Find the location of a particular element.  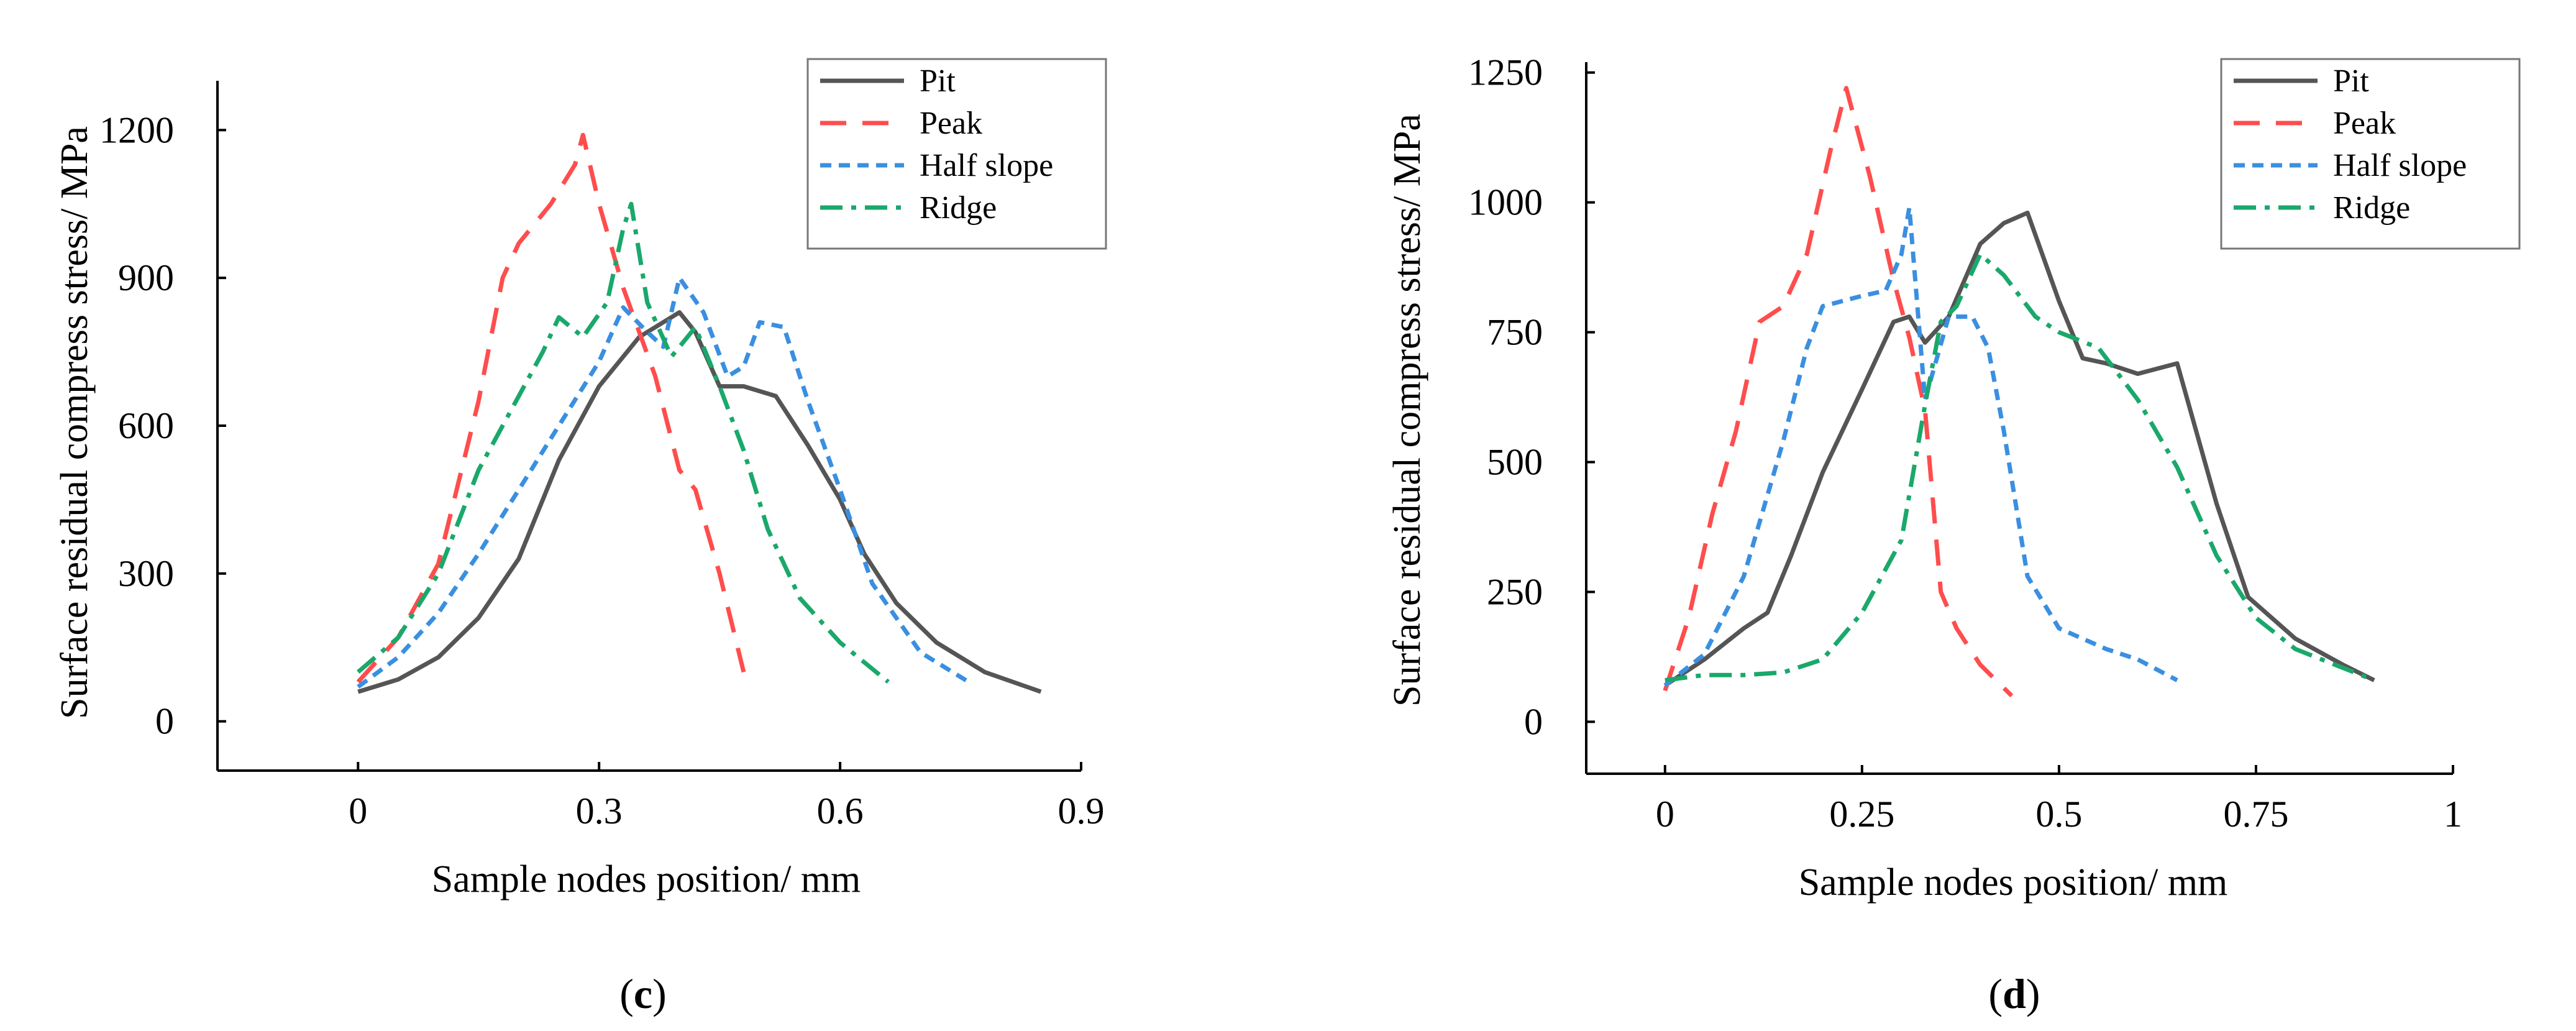

panel-caption-d: (d) is located at coordinates (2014, 993).